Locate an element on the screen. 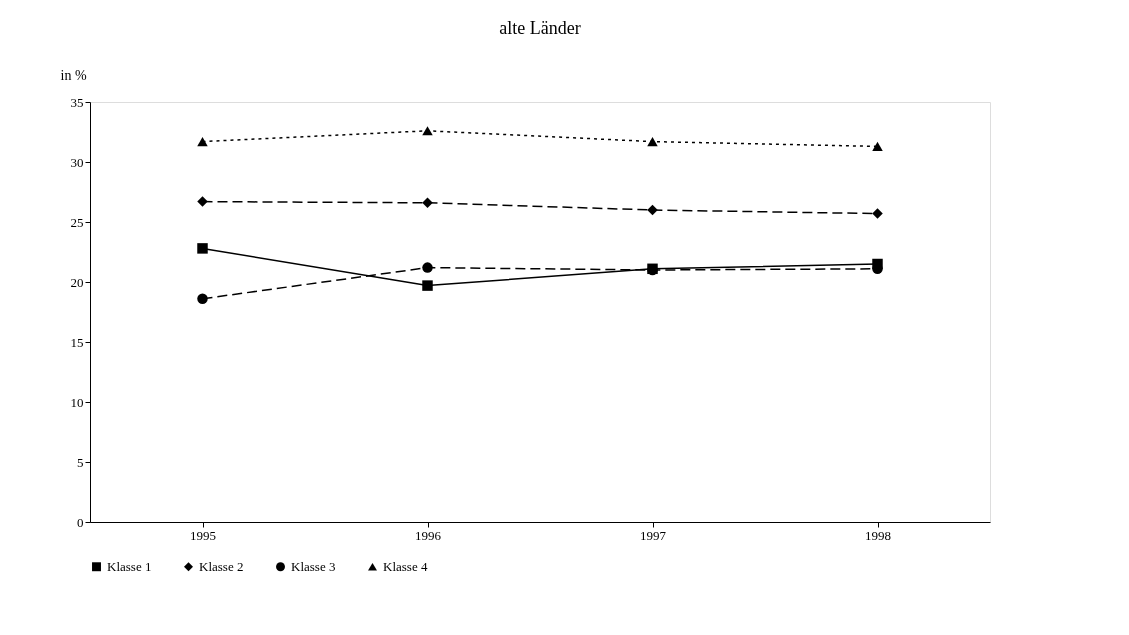  chart-title: alte Länder is located at coordinates (540, 28).